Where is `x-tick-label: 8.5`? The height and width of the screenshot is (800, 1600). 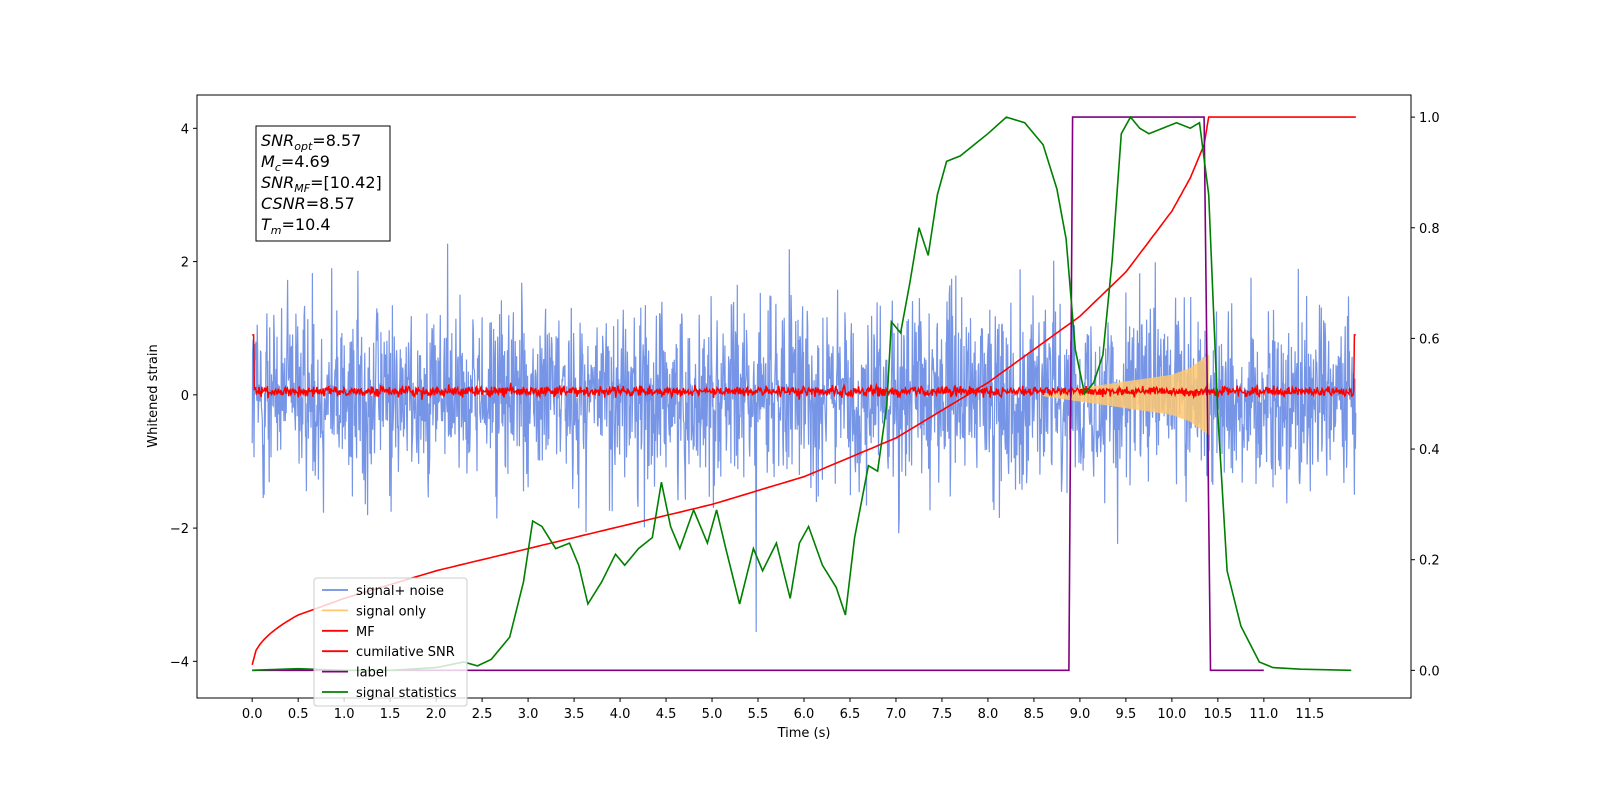 x-tick-label: 8.5 is located at coordinates (1034, 714).